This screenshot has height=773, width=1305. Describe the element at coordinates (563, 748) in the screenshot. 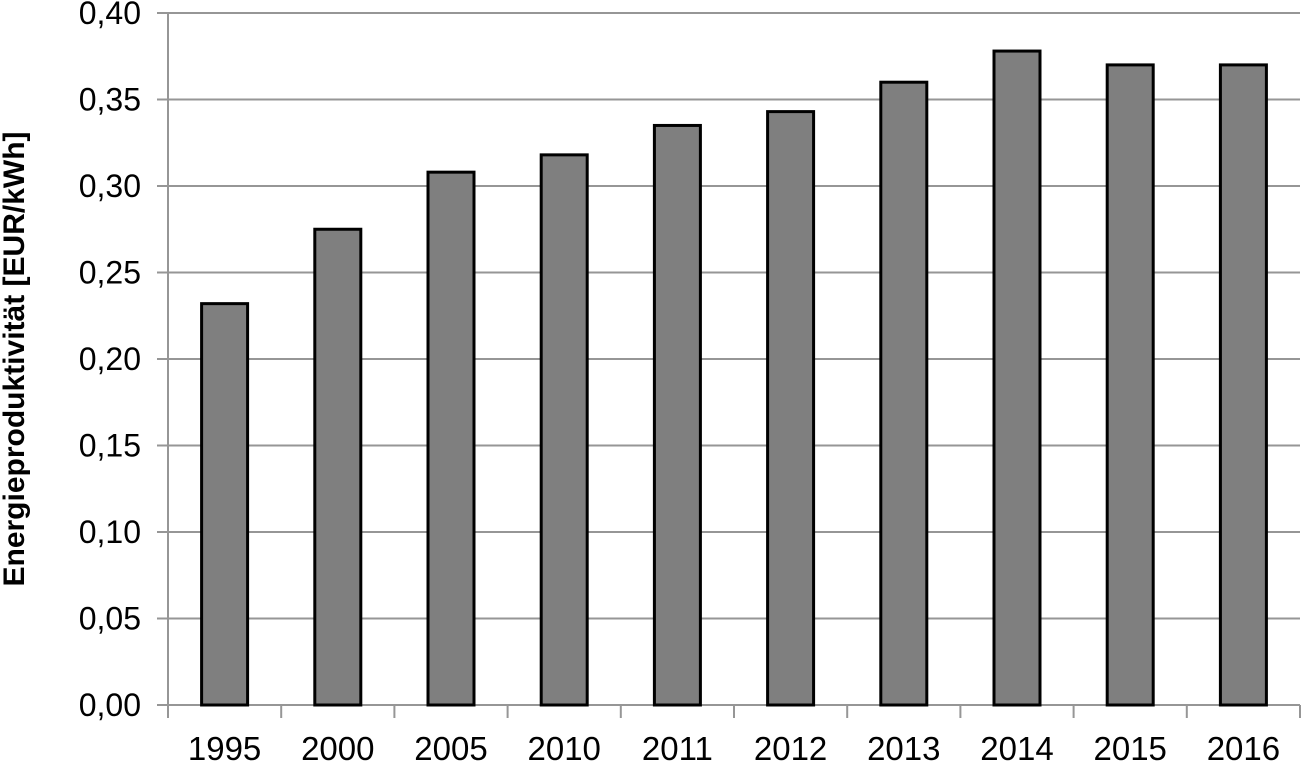

I see `x-tick-label-2010: 2010` at that location.